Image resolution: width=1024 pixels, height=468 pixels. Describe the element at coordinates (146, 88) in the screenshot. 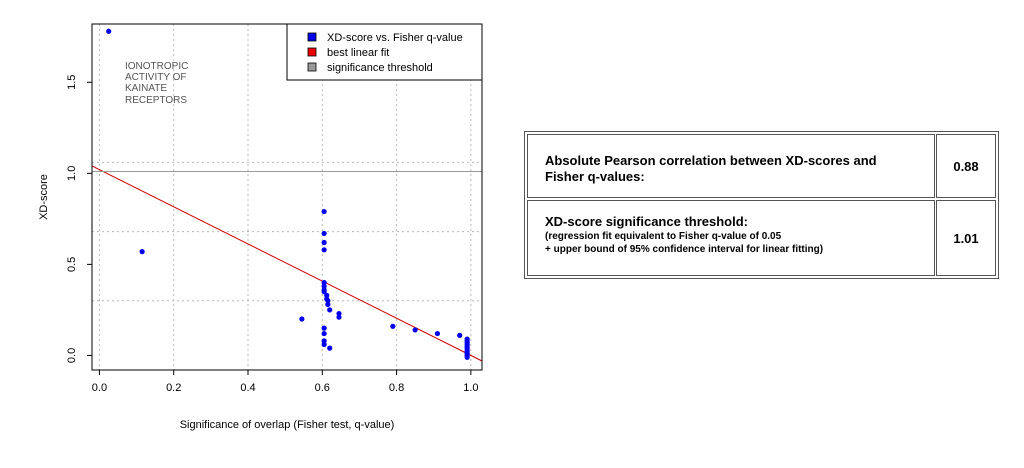

I see `annotation-line-3: KAINATE` at that location.